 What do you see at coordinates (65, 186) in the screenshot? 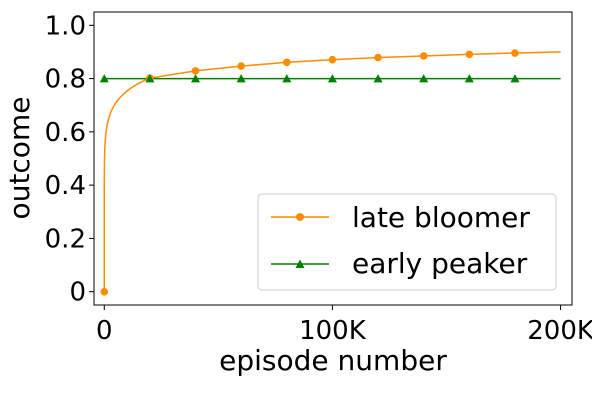
I see `y-tick-label: 0.4` at bounding box center [65, 186].